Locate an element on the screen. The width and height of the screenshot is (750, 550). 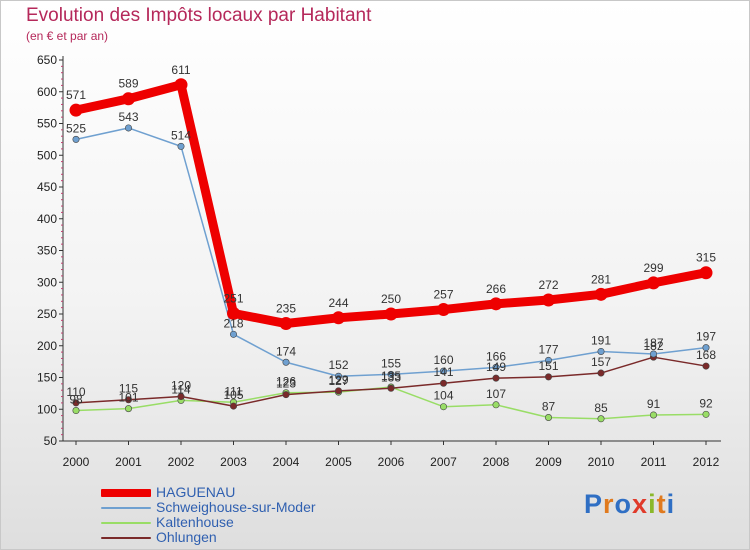
data-label-haguenau: 250 is located at coordinates (391, 299).